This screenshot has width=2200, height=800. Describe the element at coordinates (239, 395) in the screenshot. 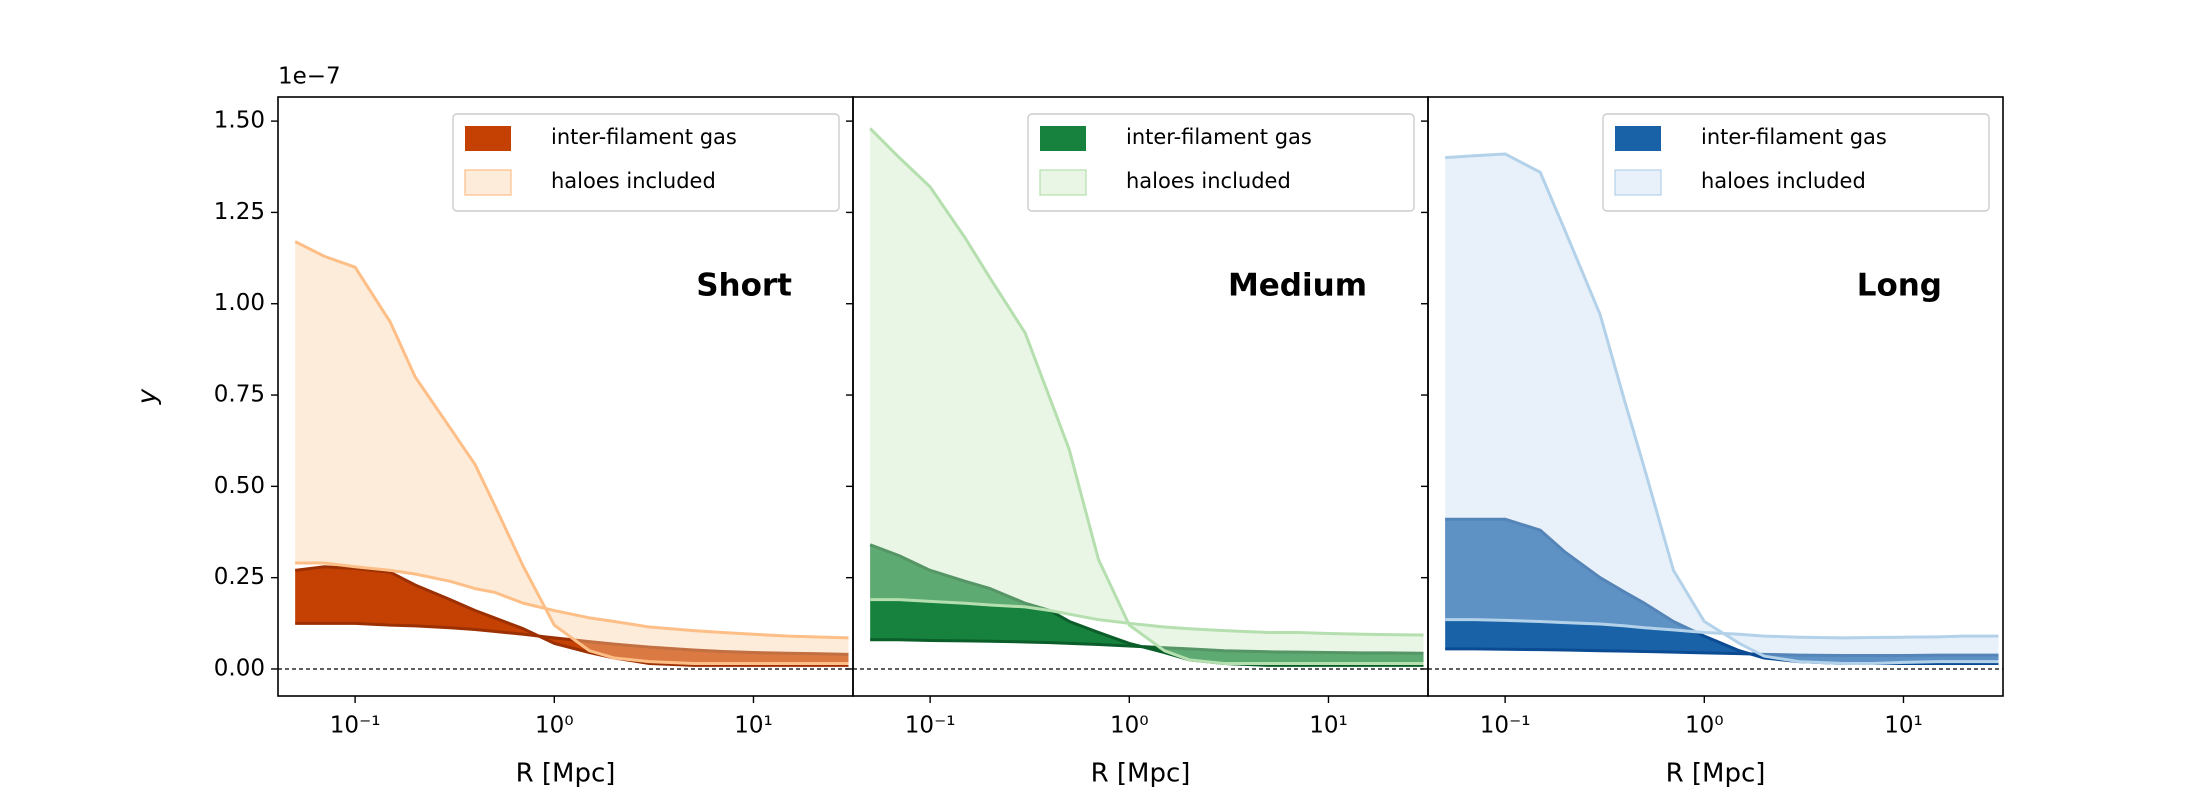

I see `y-tick-label: 0.75` at that location.